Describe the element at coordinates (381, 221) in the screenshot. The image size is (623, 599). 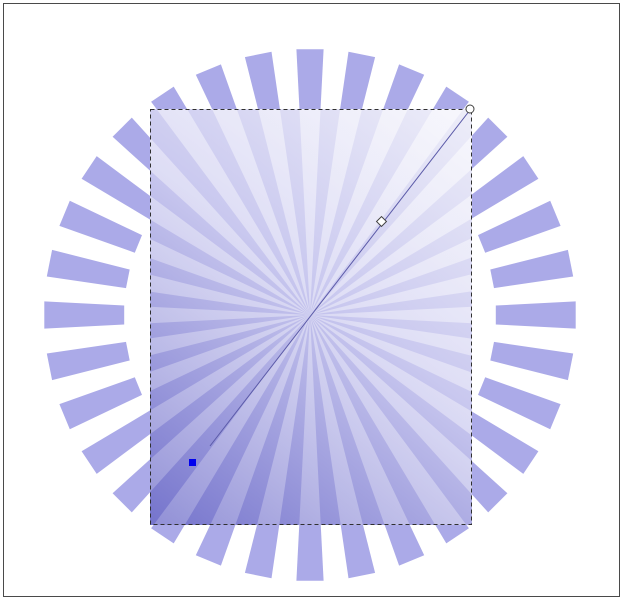
I see `diamond-handle-icon` at that location.